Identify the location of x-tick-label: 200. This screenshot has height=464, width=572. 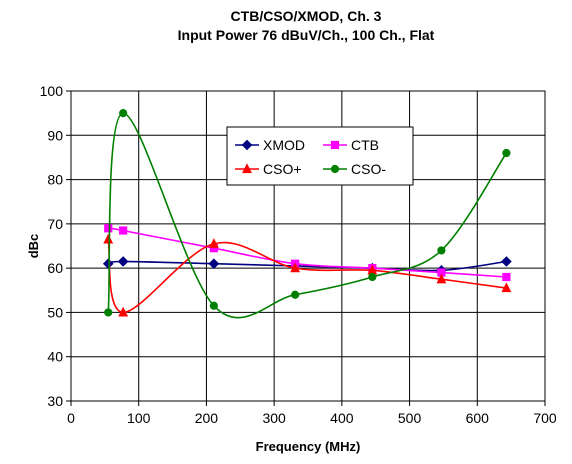
(207, 418).